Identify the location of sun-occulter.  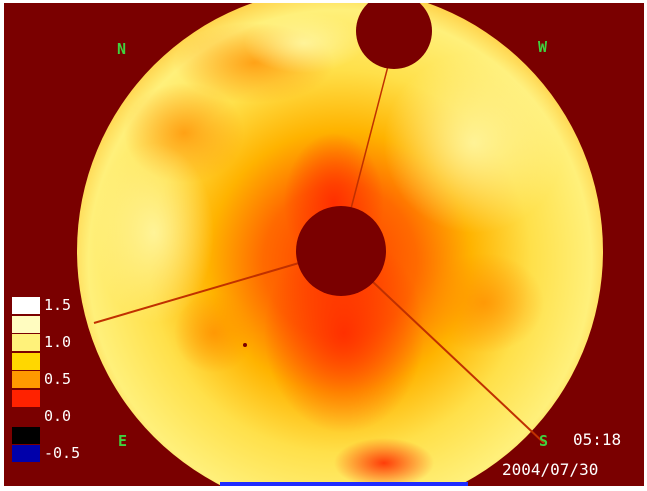
(394, 36).